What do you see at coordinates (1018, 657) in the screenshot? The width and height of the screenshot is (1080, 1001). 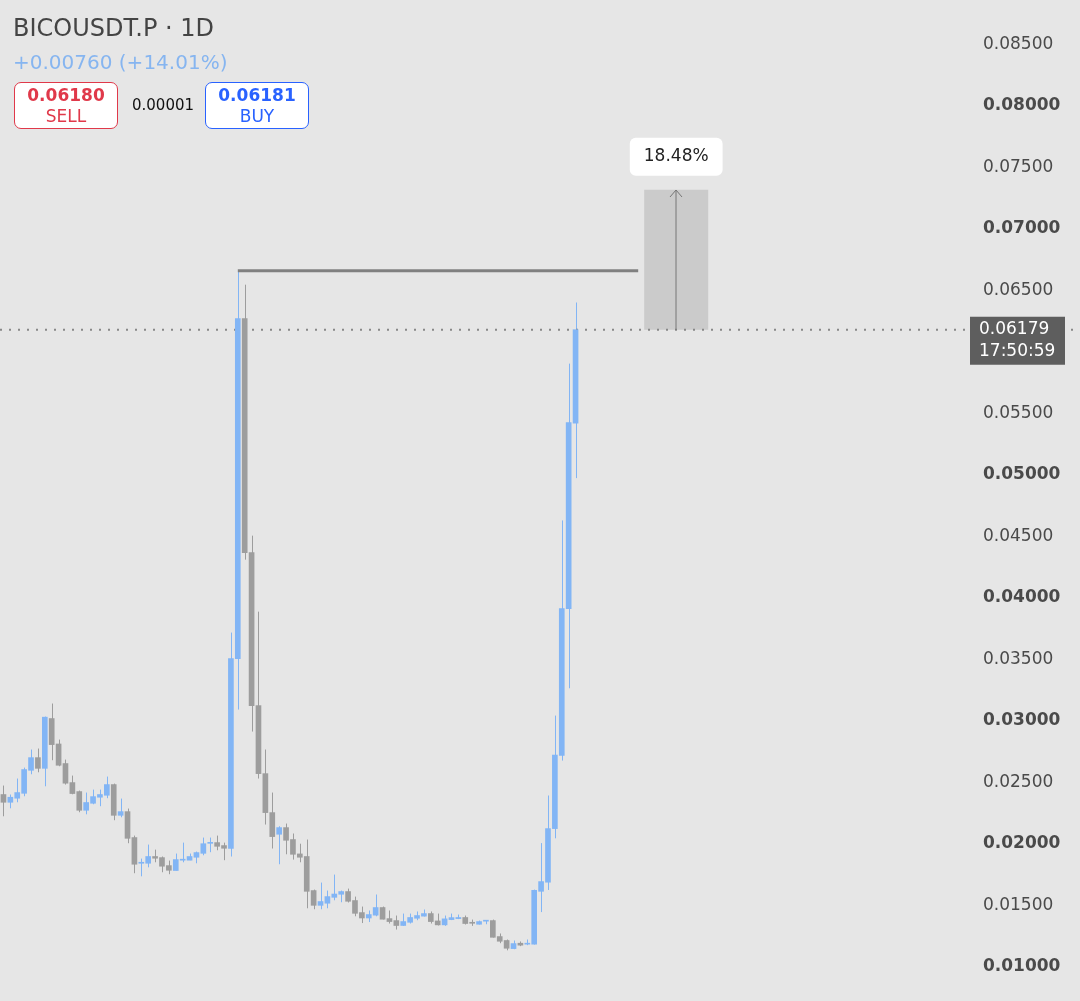 I see `y-tick-label: 0.03500` at bounding box center [1018, 657].